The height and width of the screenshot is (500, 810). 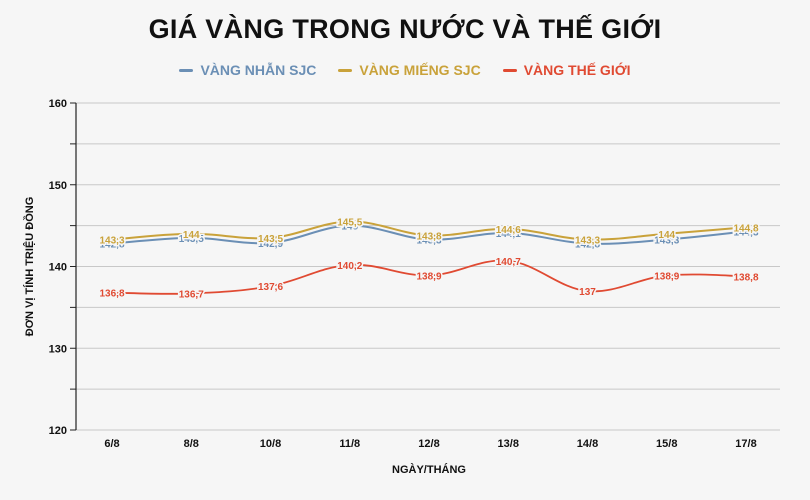 I want to click on y-tick-label: 140, so click(x=58, y=268).